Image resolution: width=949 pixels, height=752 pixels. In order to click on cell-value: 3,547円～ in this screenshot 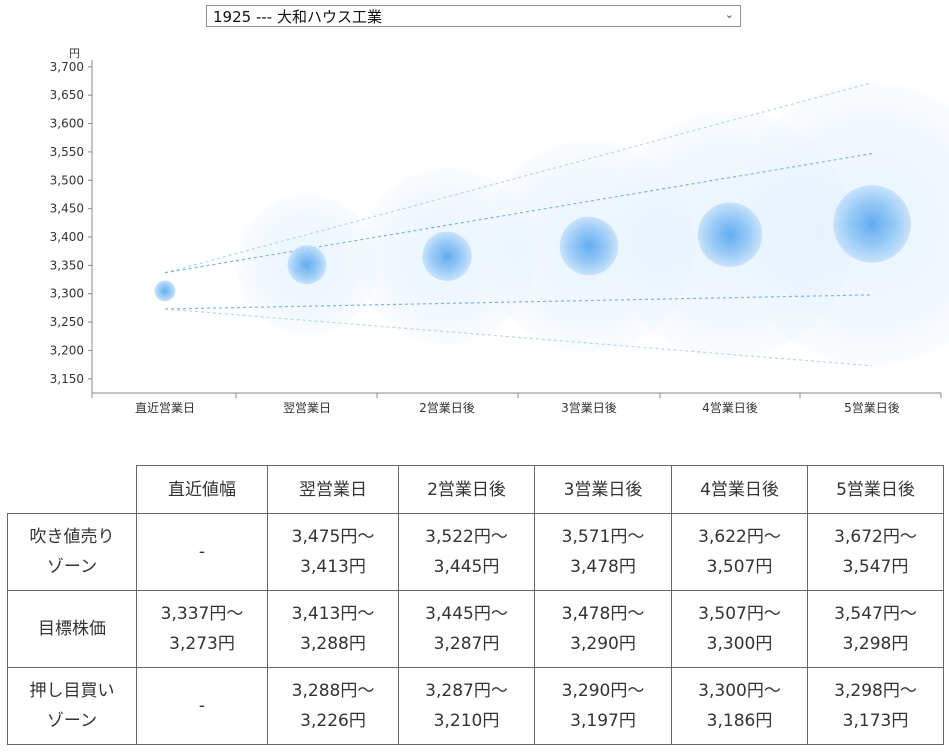, I will do `click(875, 614)`.